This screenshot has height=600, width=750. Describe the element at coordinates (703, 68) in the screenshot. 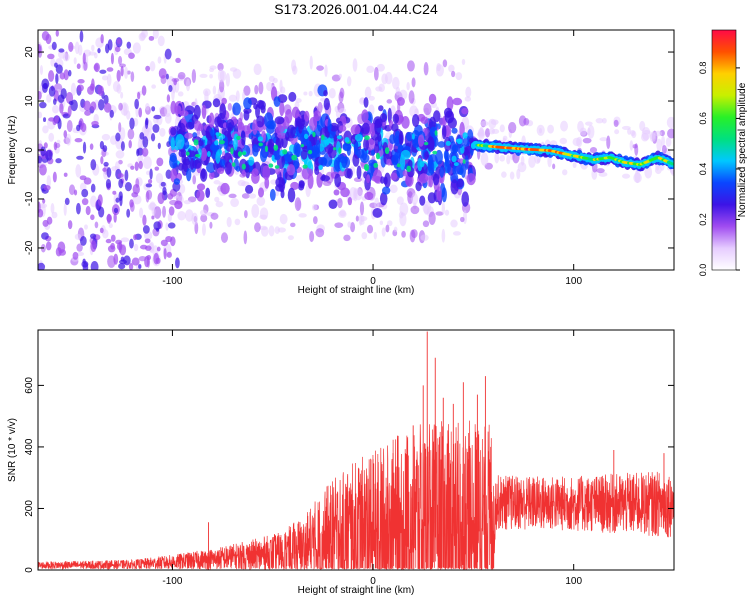

I see `colorbar-tick-label: 0.8` at that location.